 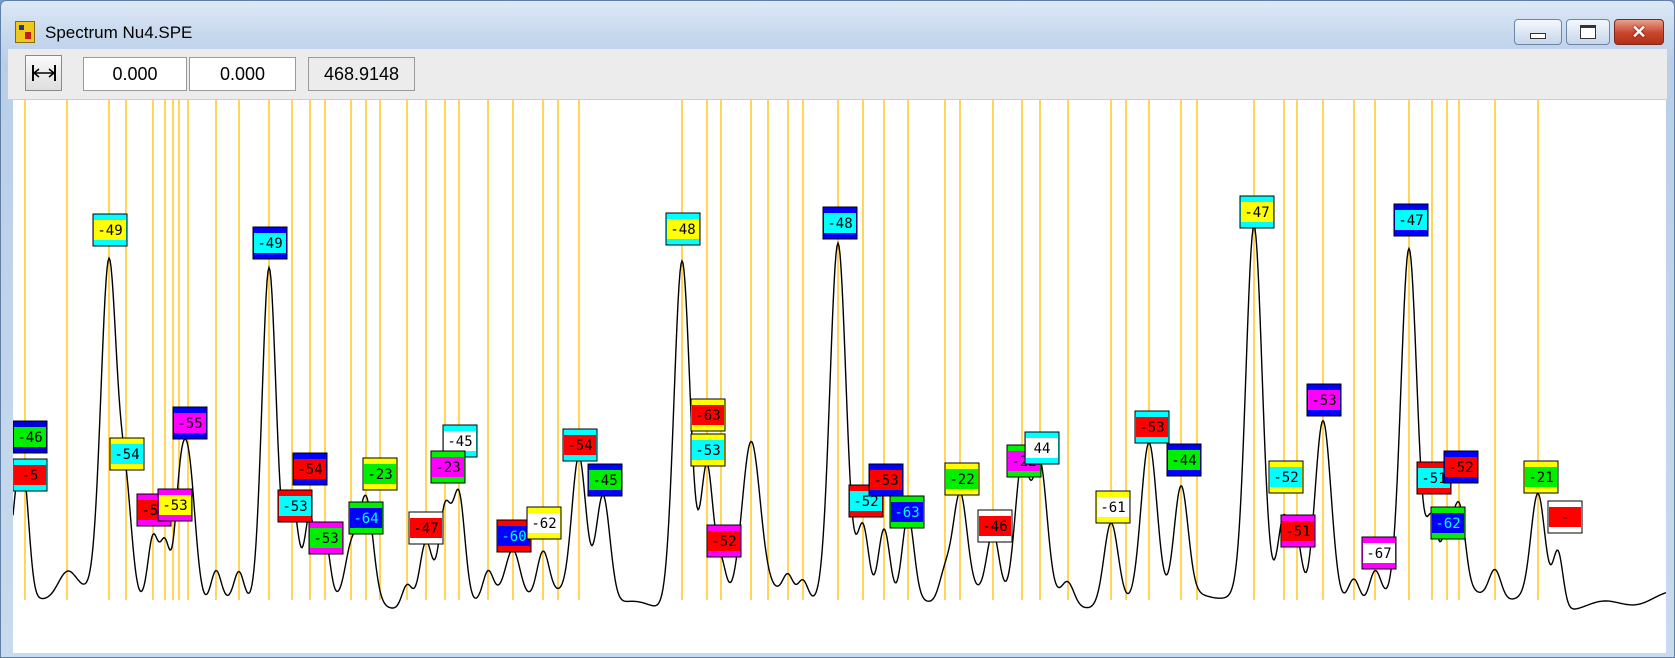 I want to click on peak-label-text: 44, so click(x=1042, y=449).